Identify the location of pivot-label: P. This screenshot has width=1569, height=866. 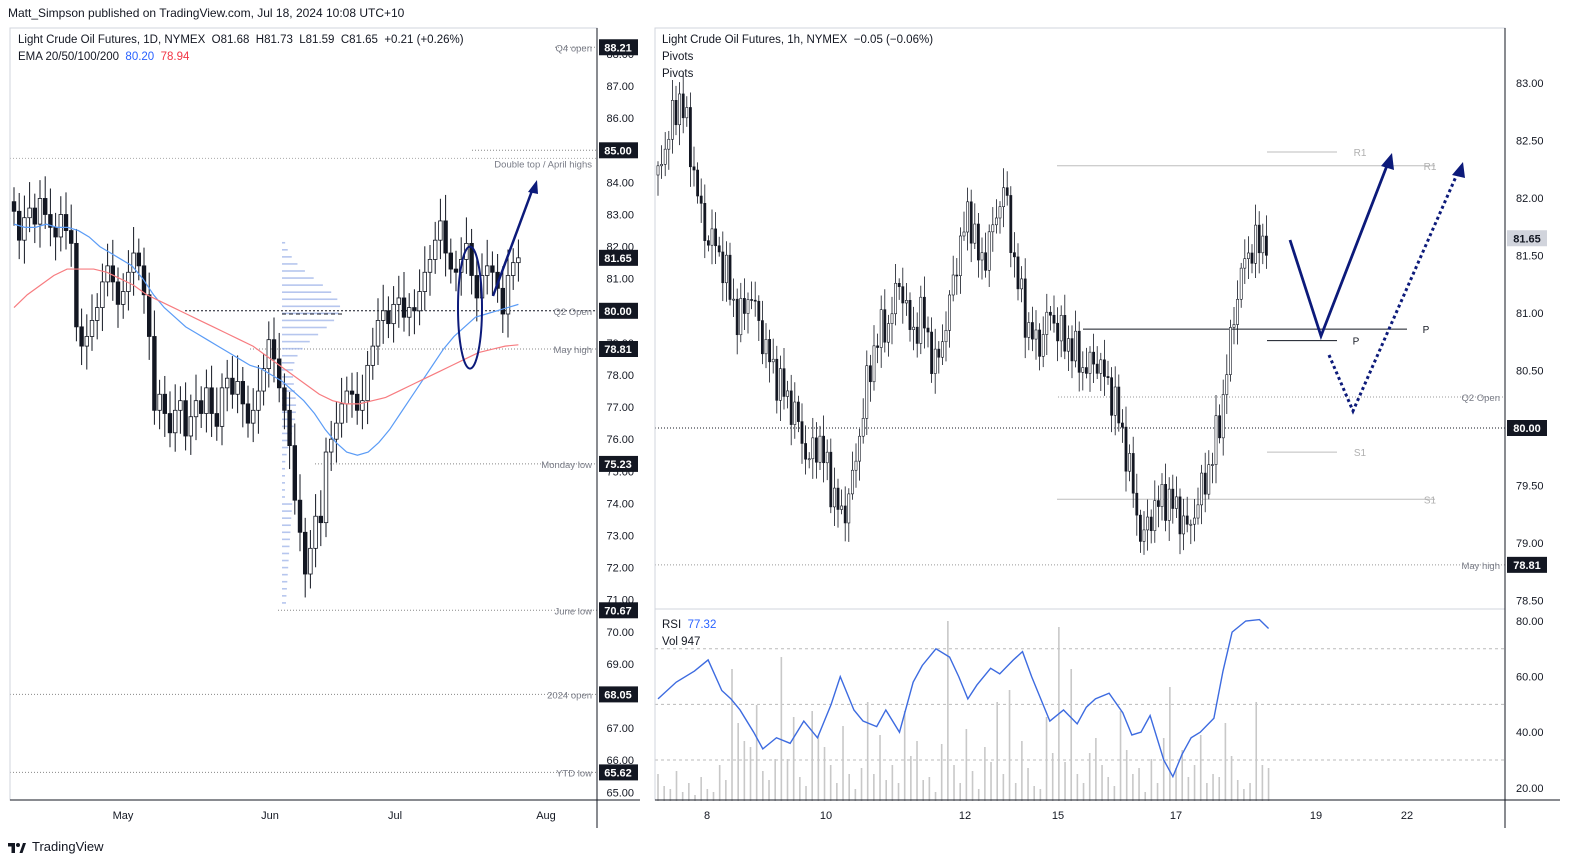
(1426, 330).